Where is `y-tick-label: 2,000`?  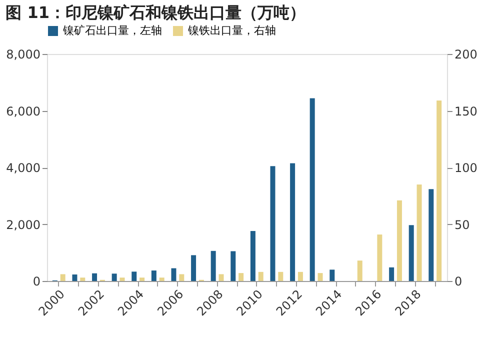
y-tick-label: 2,000 is located at coordinates (23, 225).